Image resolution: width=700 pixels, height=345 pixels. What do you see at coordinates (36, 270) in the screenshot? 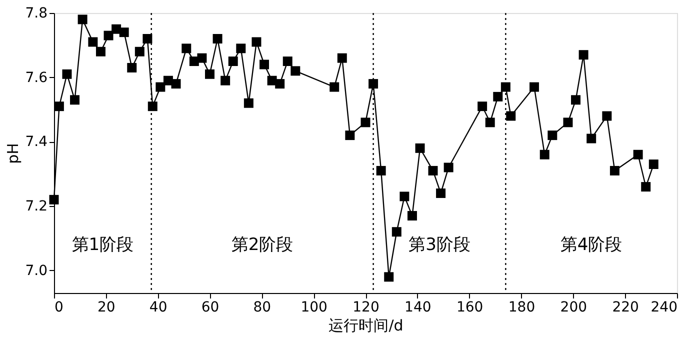
I see `y-tick-label: 7.0` at bounding box center [36, 270].